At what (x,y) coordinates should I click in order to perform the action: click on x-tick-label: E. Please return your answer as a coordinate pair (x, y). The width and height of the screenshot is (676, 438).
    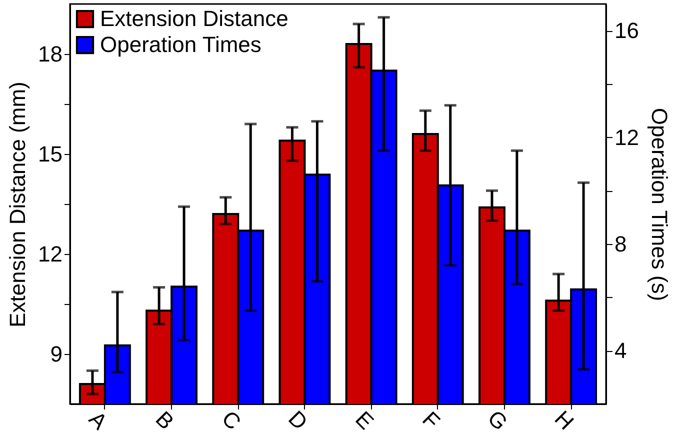
    Looking at the image, I should click on (364, 420).